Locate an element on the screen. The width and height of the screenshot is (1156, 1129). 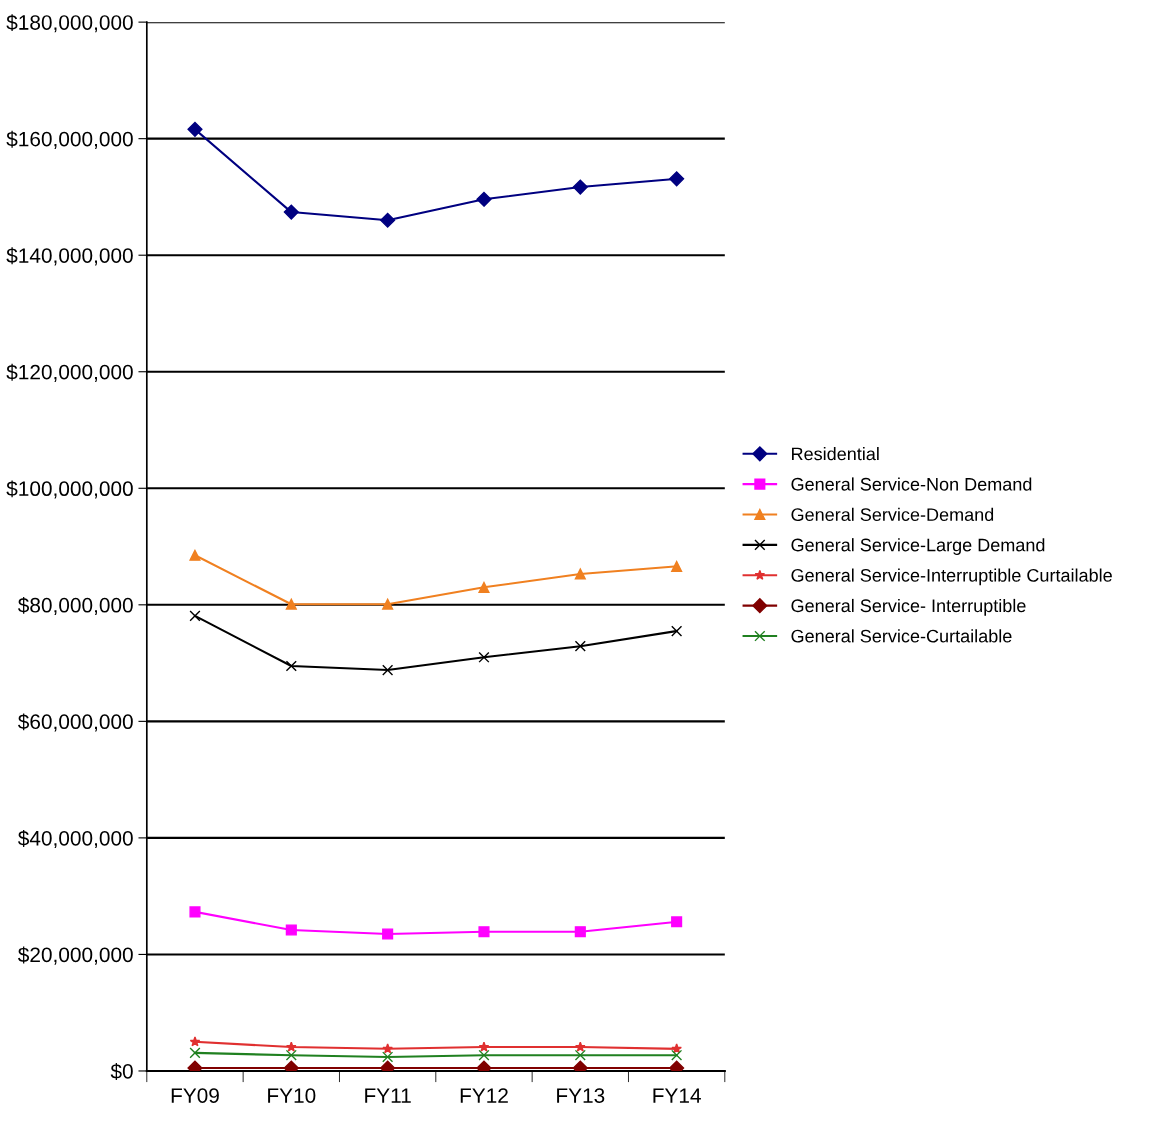
y-tick-label: $120,000,000 is located at coordinates (69, 372).